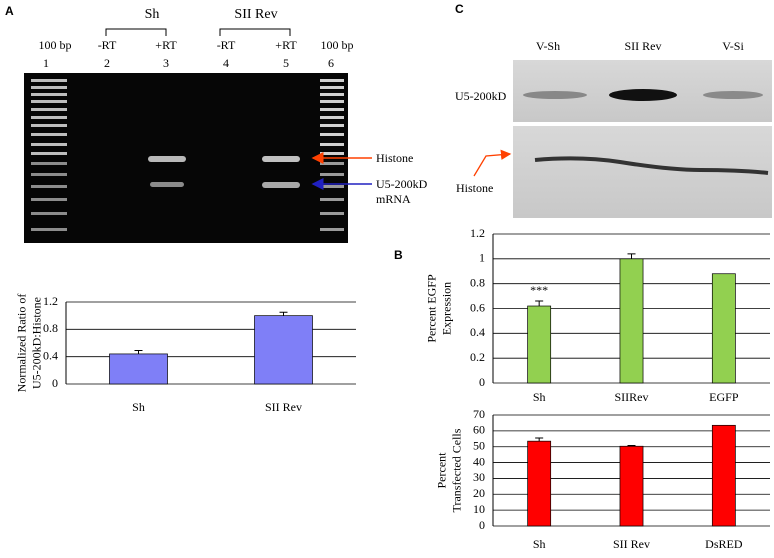 The height and width of the screenshot is (558, 774). I want to click on y-tick-label: 60, so click(479, 430).